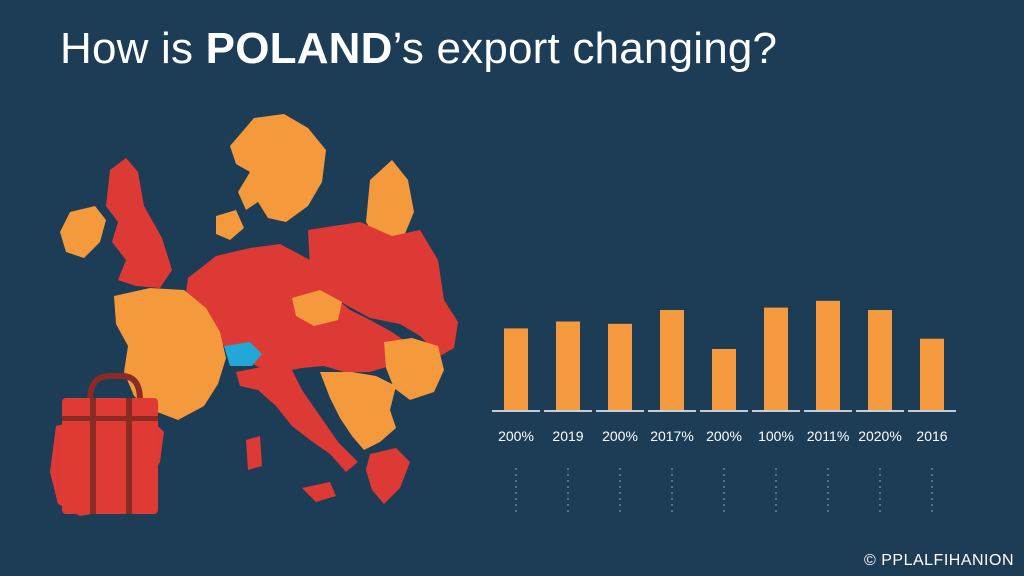  What do you see at coordinates (870, 560) in the screenshot?
I see `copyright-icon: ©` at bounding box center [870, 560].